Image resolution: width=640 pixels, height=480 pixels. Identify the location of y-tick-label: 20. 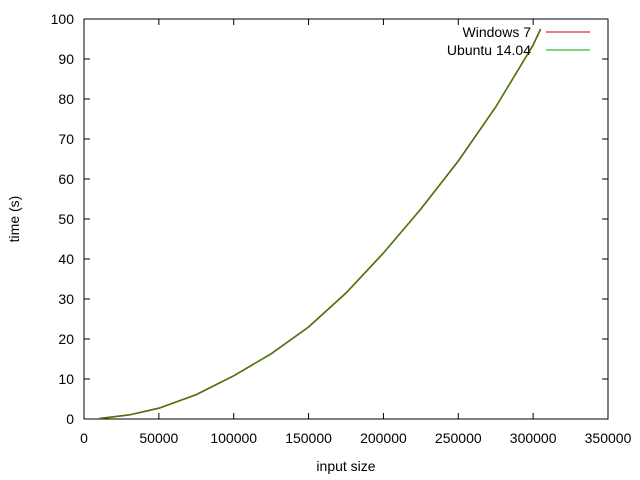
(66, 339).